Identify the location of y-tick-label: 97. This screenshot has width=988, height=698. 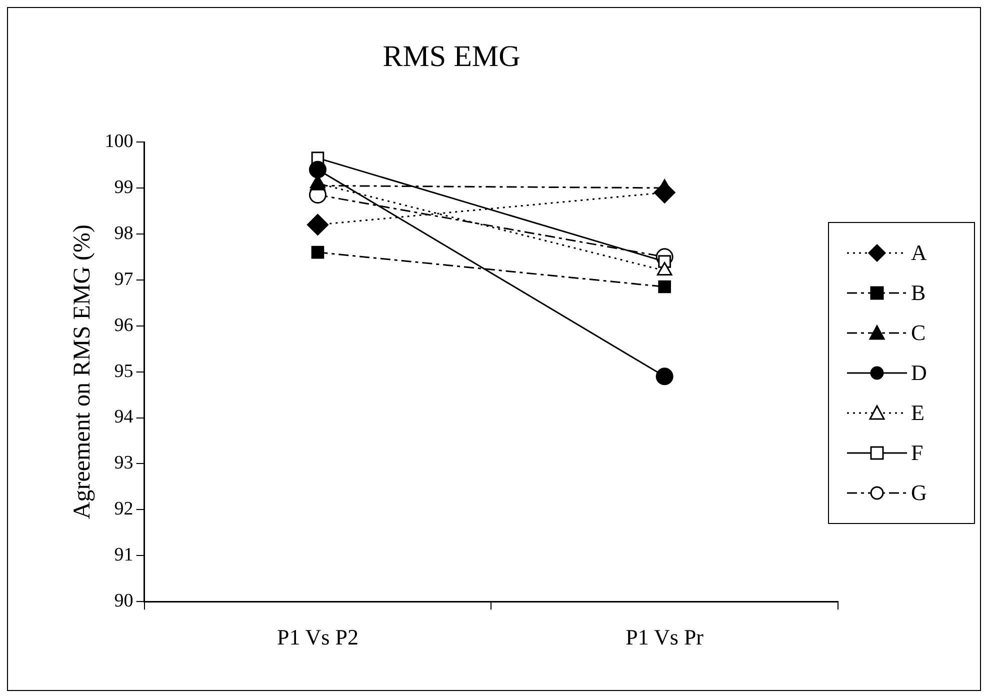
(124, 279).